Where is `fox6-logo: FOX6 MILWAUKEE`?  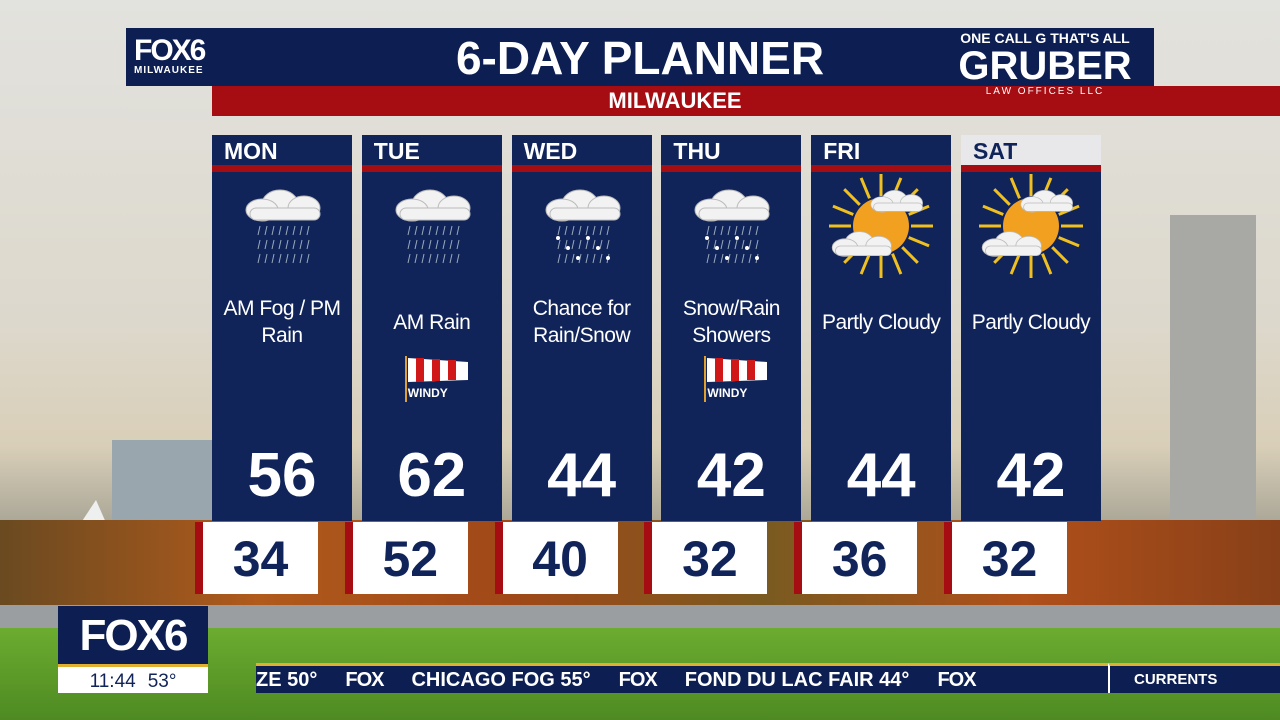 fox6-logo: FOX6 MILWAUKEE is located at coordinates (170, 55).